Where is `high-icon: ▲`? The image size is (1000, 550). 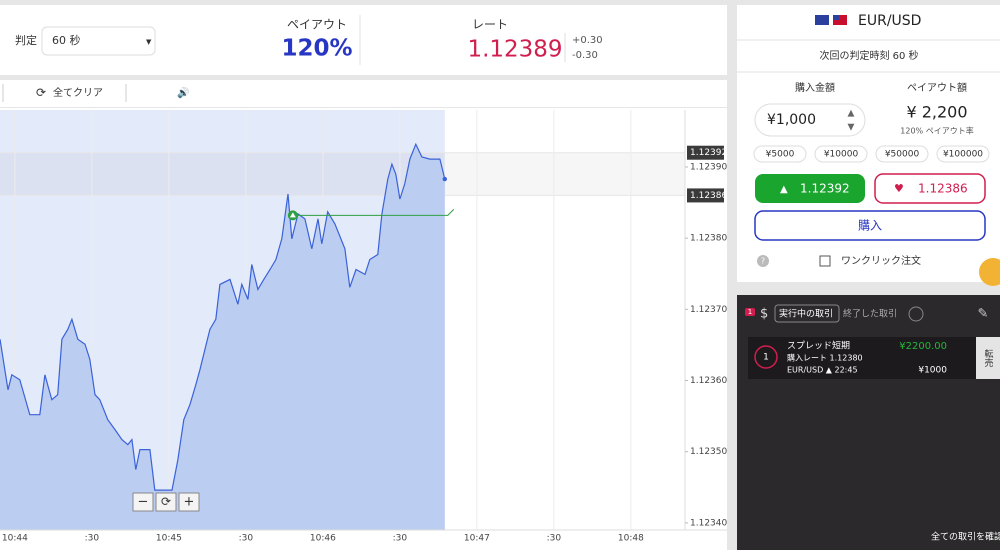 high-icon: ▲ is located at coordinates (784, 189).